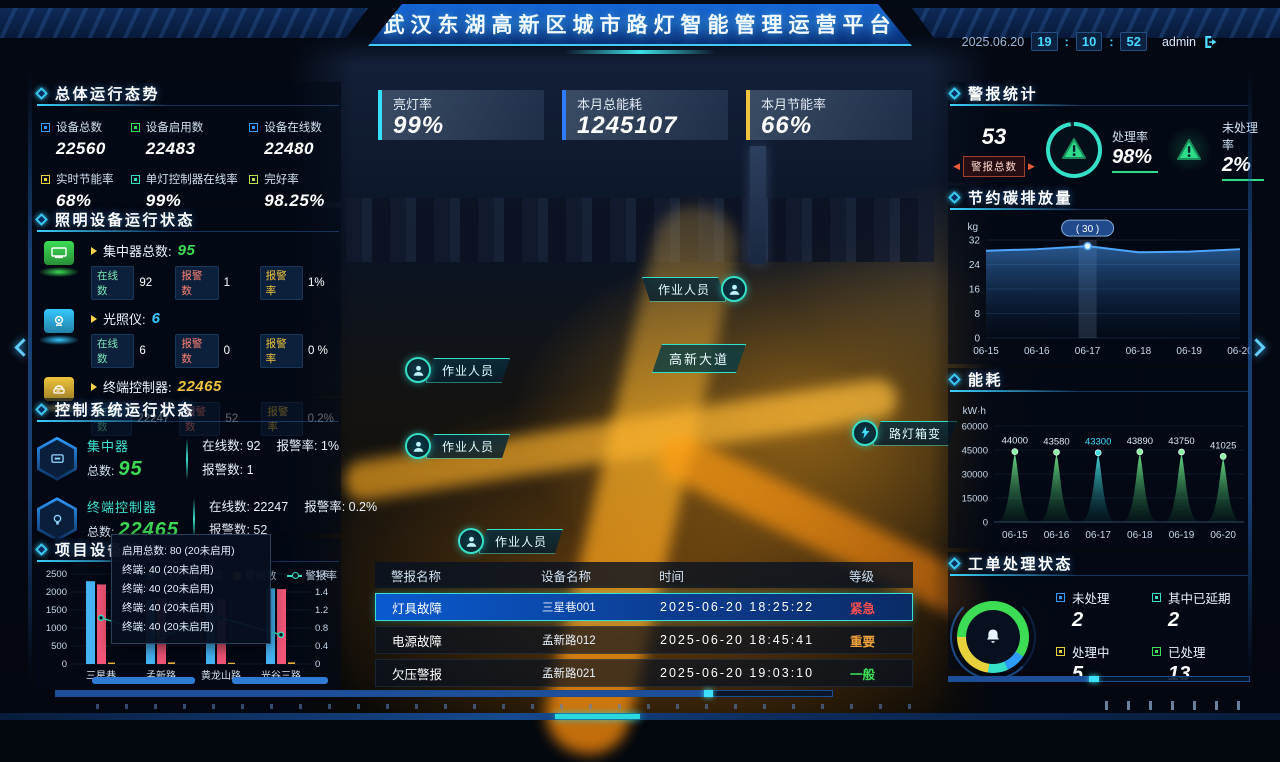 Image resolution: width=1280 pixels, height=762 pixels. What do you see at coordinates (59, 327) in the screenshot?
I see `light-meter-icon` at bounding box center [59, 327].